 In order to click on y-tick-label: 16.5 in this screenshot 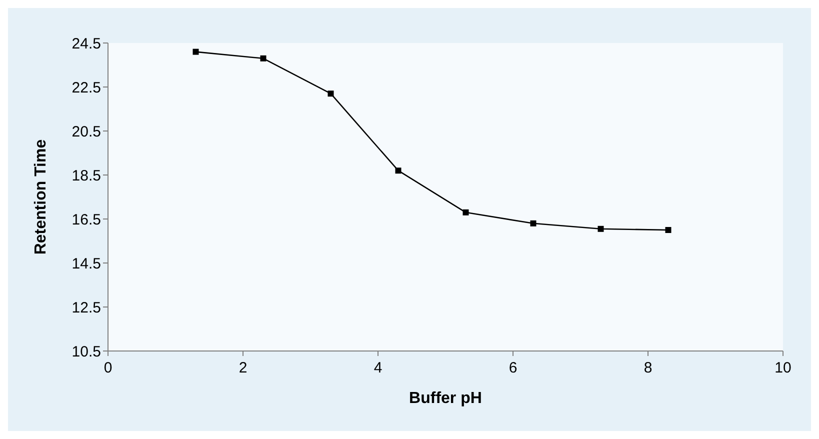, I will do `click(86, 219)`.